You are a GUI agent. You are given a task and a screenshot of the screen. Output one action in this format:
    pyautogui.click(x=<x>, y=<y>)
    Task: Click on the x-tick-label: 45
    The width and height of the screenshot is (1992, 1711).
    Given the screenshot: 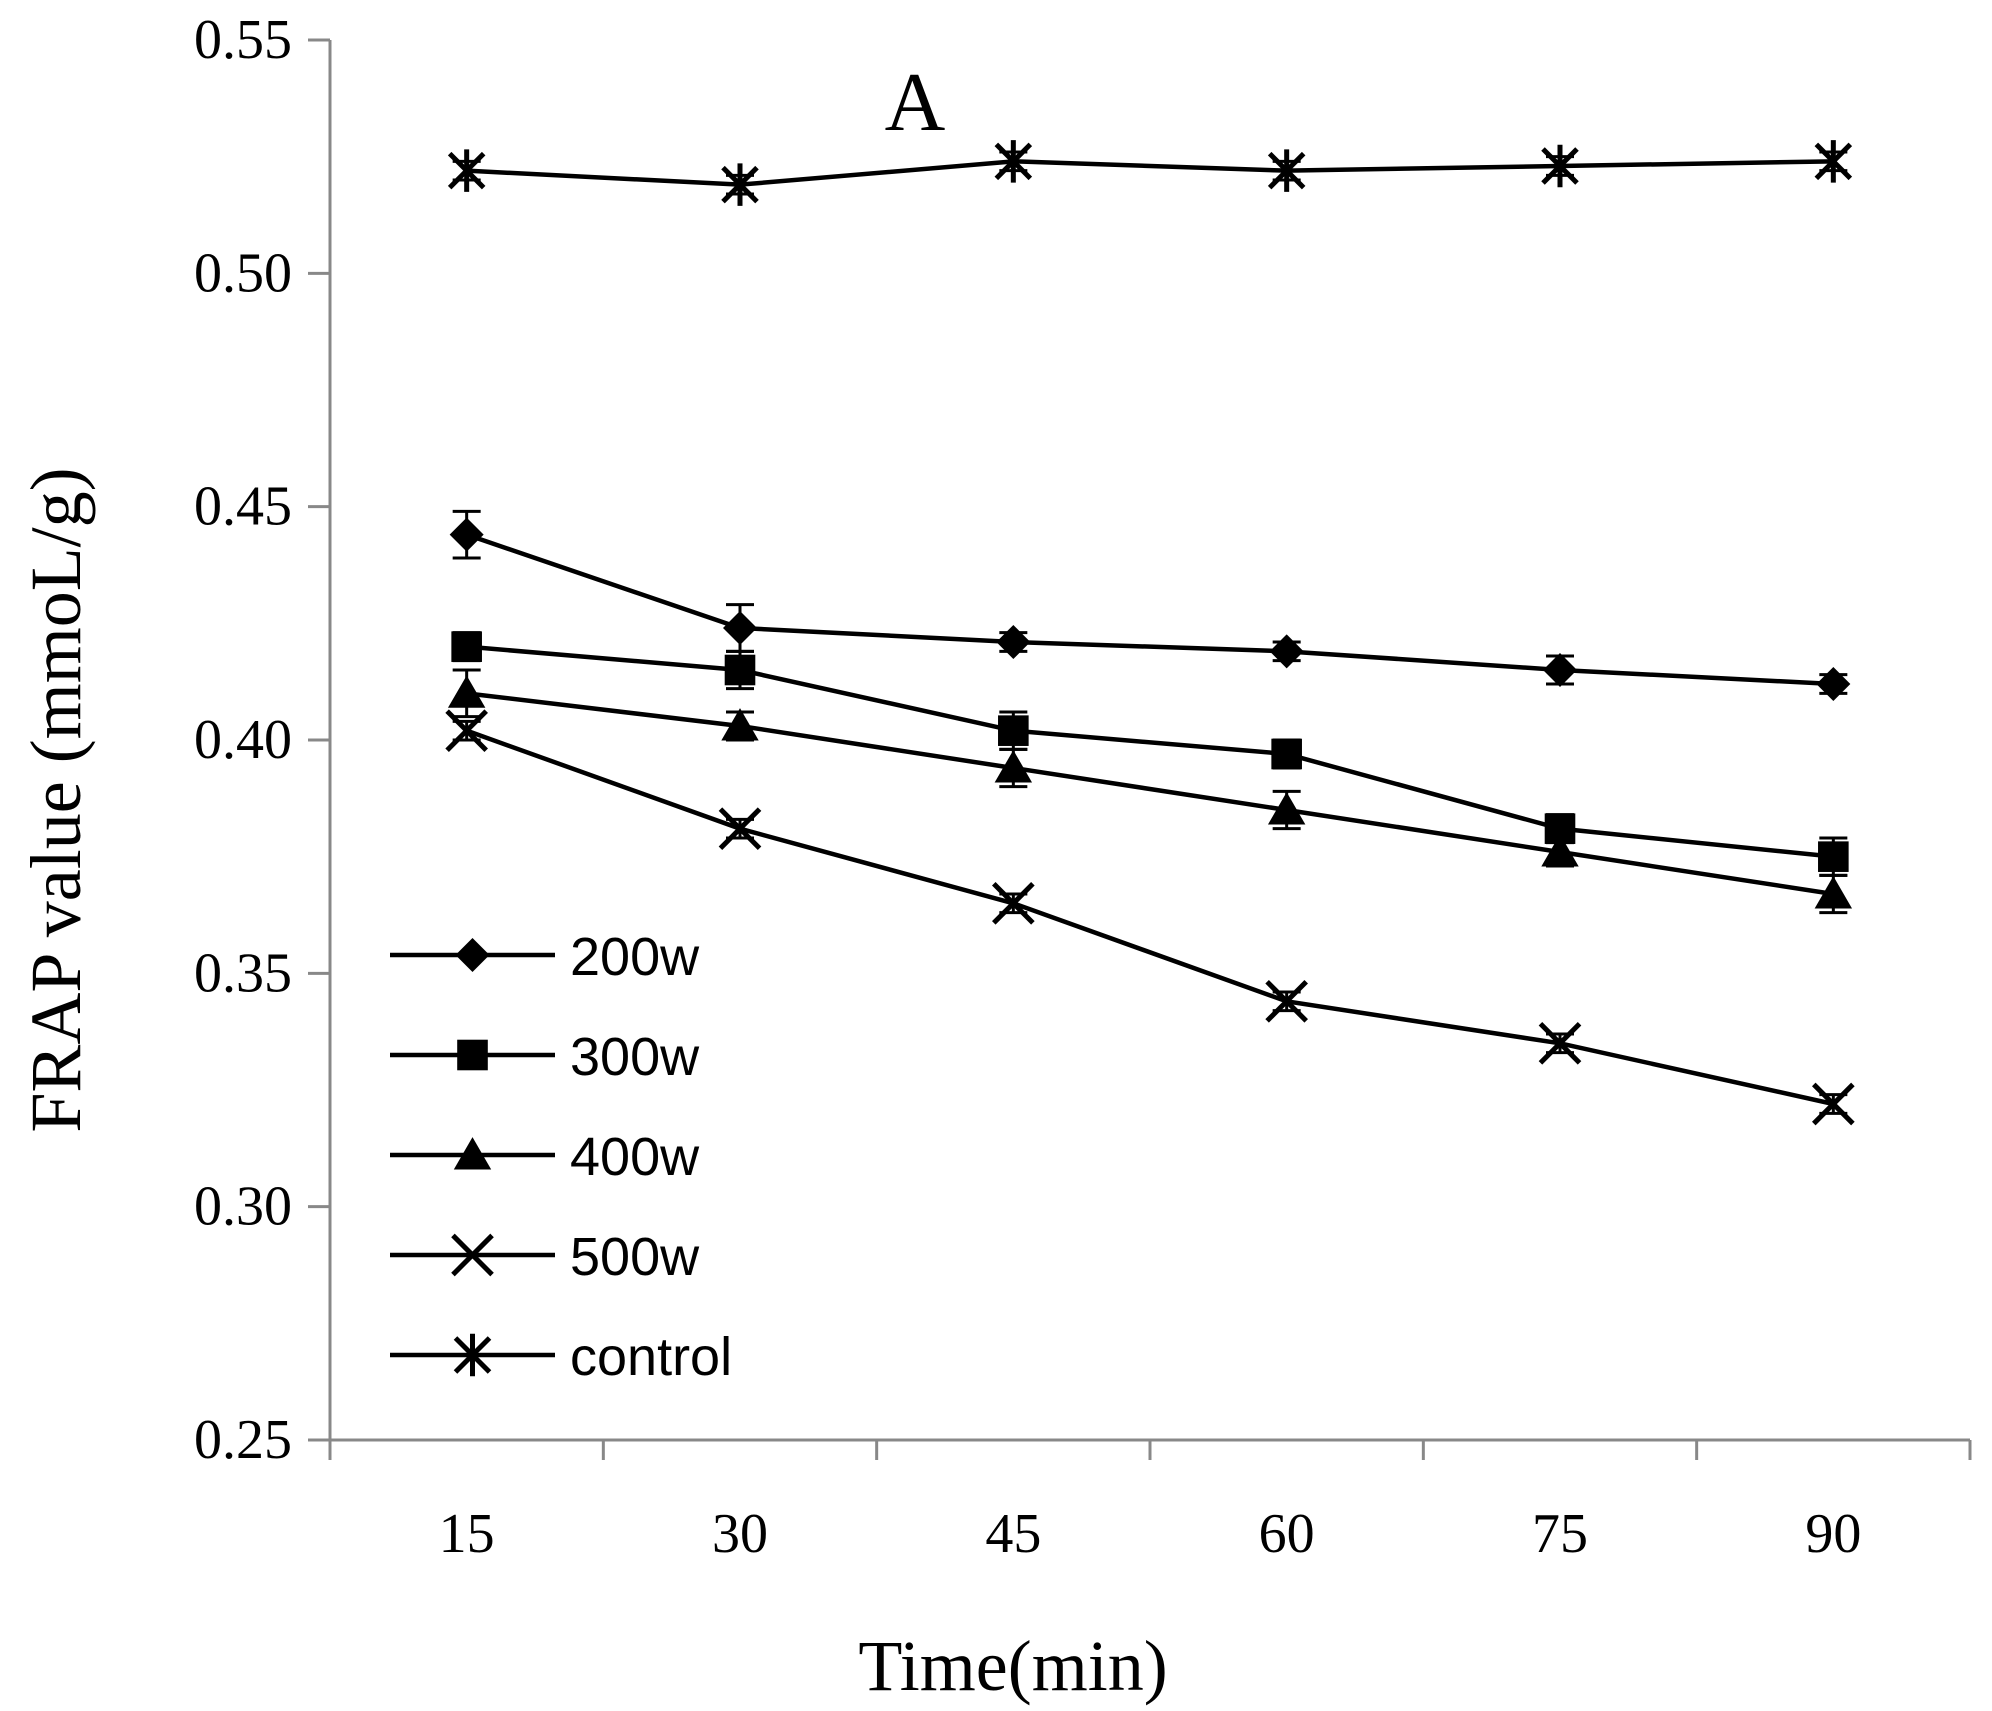 What is the action you would take?
    pyautogui.click(x=1013, y=1534)
    